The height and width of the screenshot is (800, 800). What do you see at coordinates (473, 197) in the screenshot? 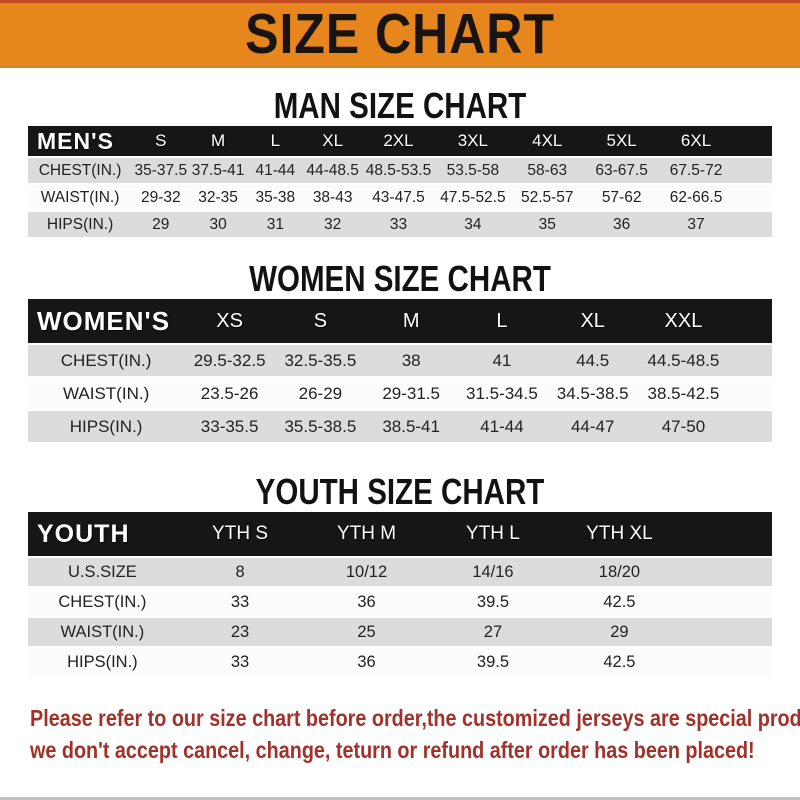
I see `cell: 47.5-52.5` at bounding box center [473, 197].